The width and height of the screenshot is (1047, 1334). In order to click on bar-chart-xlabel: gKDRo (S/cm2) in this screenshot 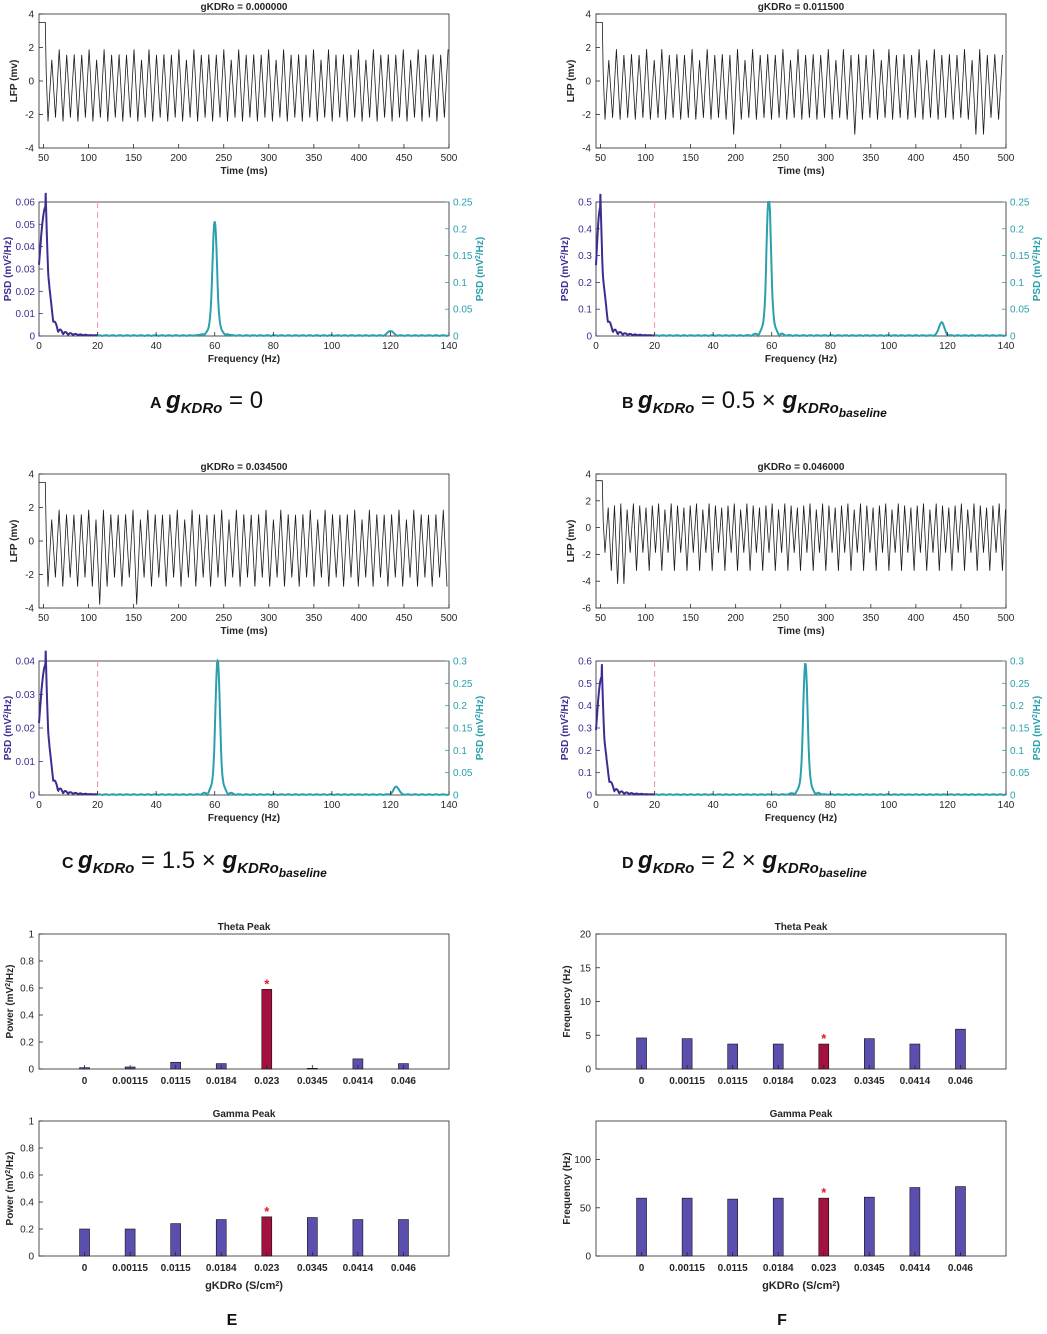, I will do `click(244, 1286)`.